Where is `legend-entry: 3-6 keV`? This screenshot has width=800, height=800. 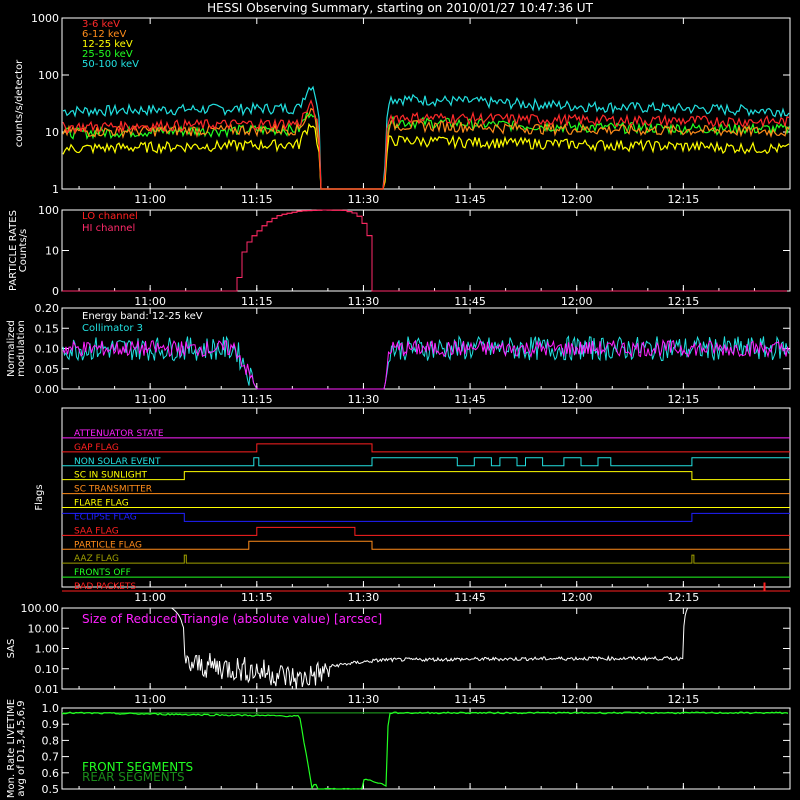
legend-entry: 3-6 keV is located at coordinates (101, 24).